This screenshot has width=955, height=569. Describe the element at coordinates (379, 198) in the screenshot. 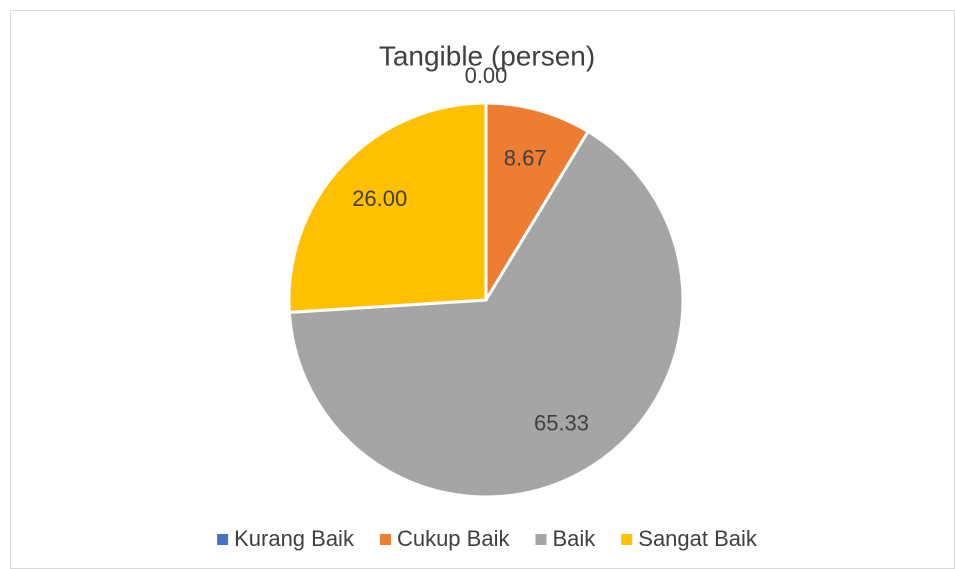

I see `data-label: 26.00` at that location.